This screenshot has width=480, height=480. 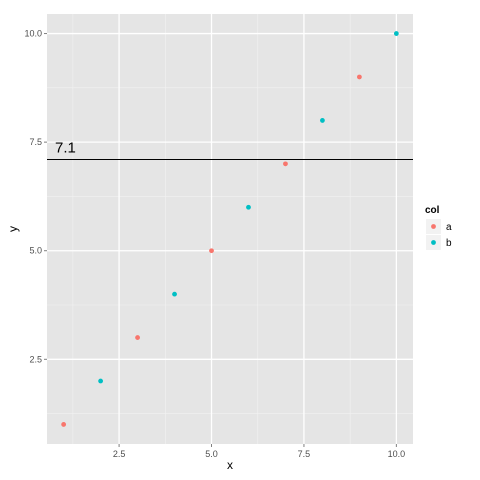 What do you see at coordinates (230, 465) in the screenshot?
I see `x-axis-title: x` at bounding box center [230, 465].